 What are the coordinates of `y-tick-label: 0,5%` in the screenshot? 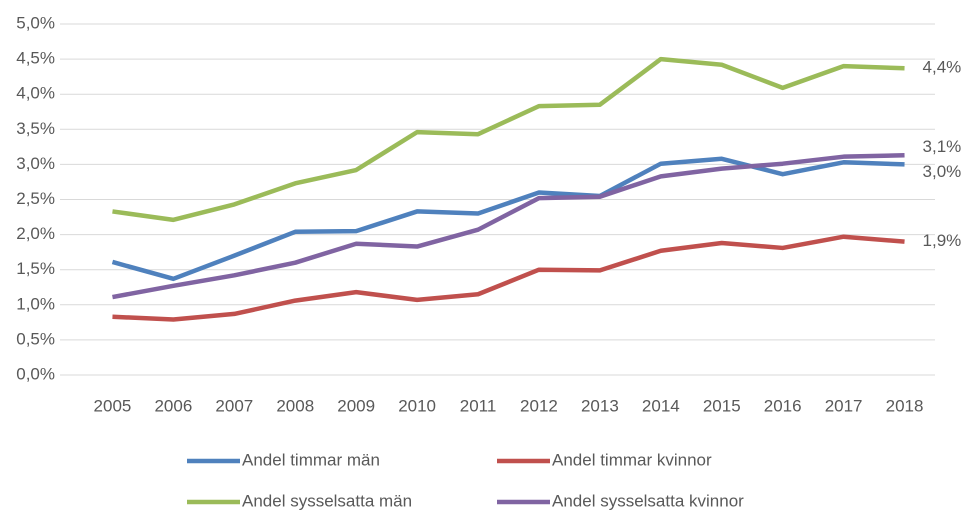 It's located at (35, 338).